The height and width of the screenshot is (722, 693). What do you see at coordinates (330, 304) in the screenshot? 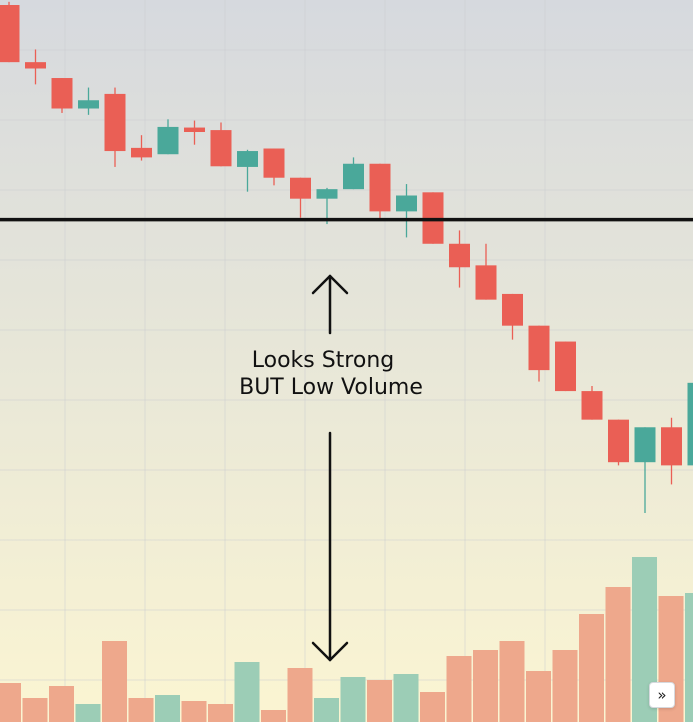
I see `arrow-up` at bounding box center [330, 304].